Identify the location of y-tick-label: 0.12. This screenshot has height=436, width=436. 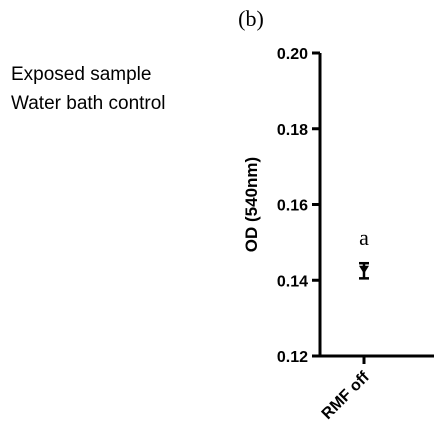
(292, 357).